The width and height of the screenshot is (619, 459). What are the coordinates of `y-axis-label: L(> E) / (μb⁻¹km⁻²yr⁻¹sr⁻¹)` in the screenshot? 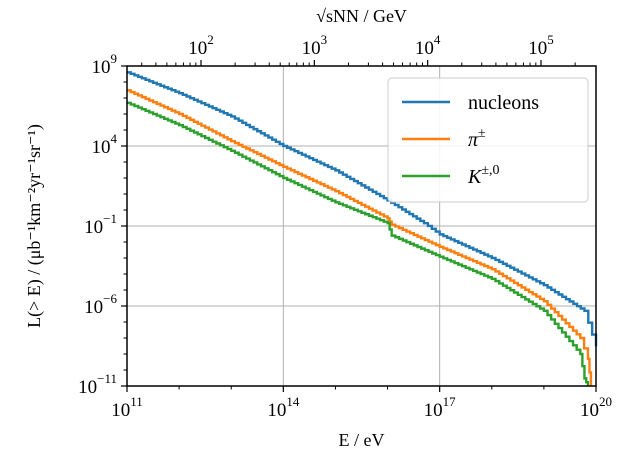 It's located at (34, 226).